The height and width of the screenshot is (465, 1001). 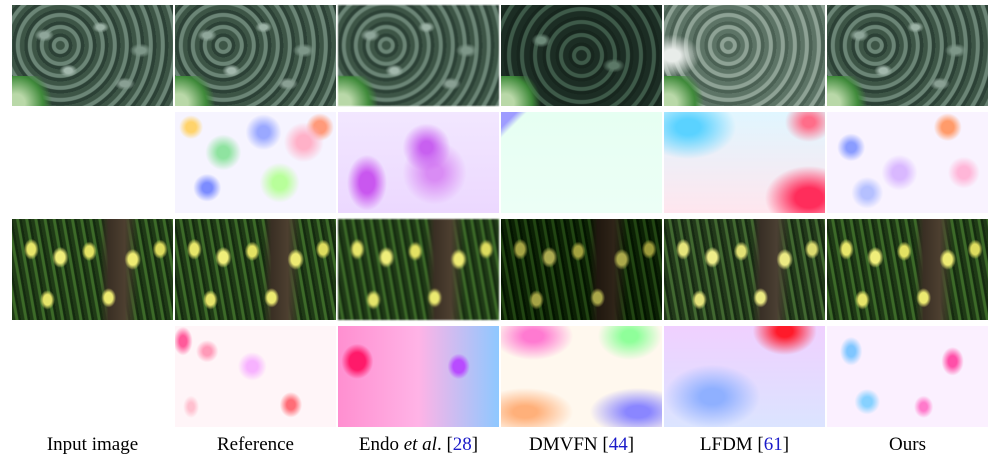 I want to click on label-lfdm: LFDM [61], so click(x=744, y=444).